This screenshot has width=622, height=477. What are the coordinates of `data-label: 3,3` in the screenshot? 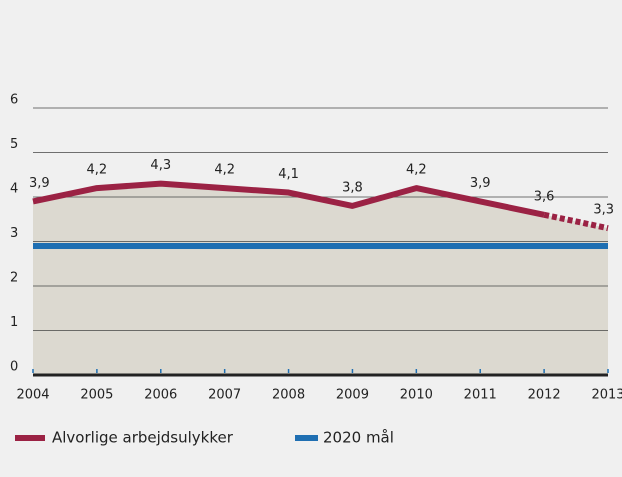 It's located at (603, 210).